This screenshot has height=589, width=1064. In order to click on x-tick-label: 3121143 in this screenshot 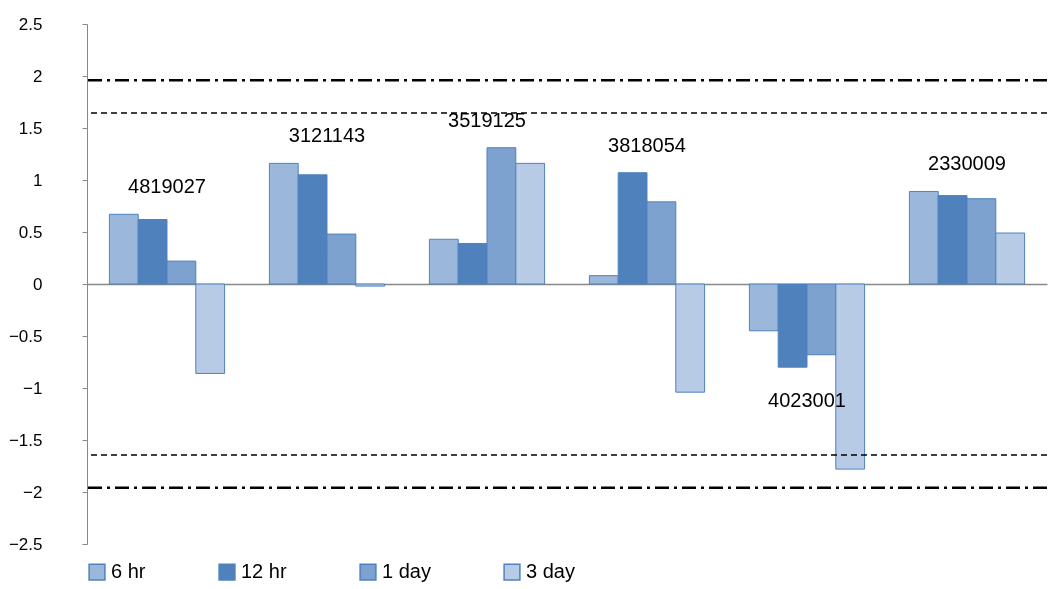, I will do `click(327, 135)`.